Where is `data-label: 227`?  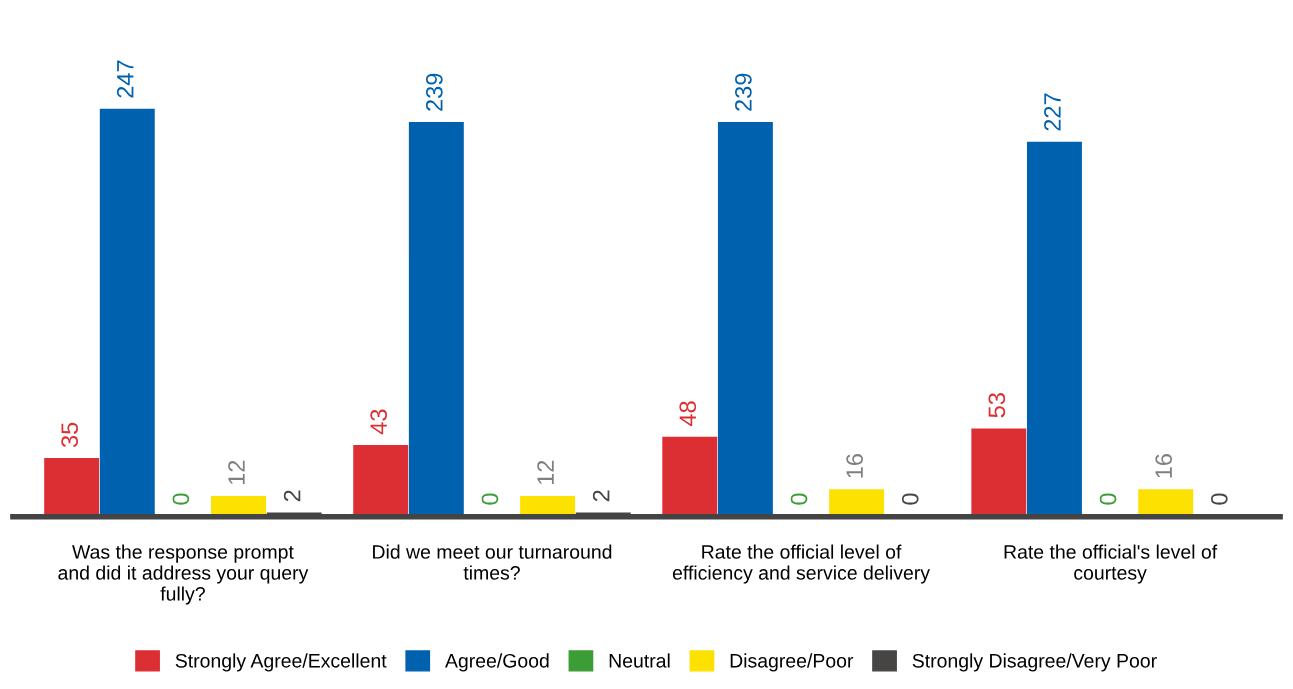
data-label: 227 is located at coordinates (1052, 112).